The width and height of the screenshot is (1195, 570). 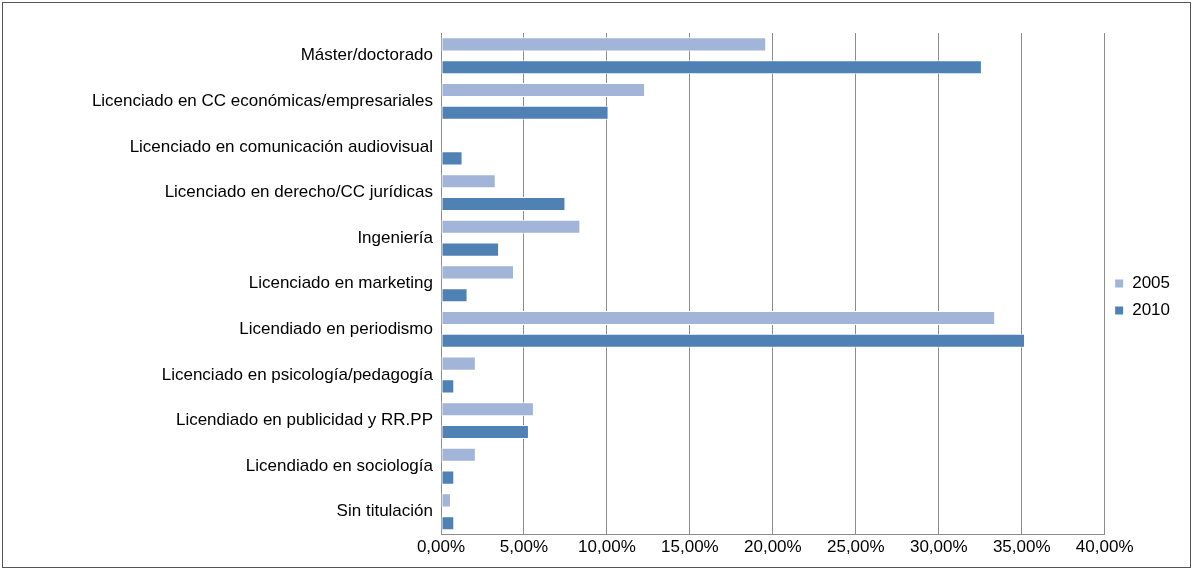 What do you see at coordinates (366, 55) in the screenshot?
I see `y-tick-label: Máster/doctorado` at bounding box center [366, 55].